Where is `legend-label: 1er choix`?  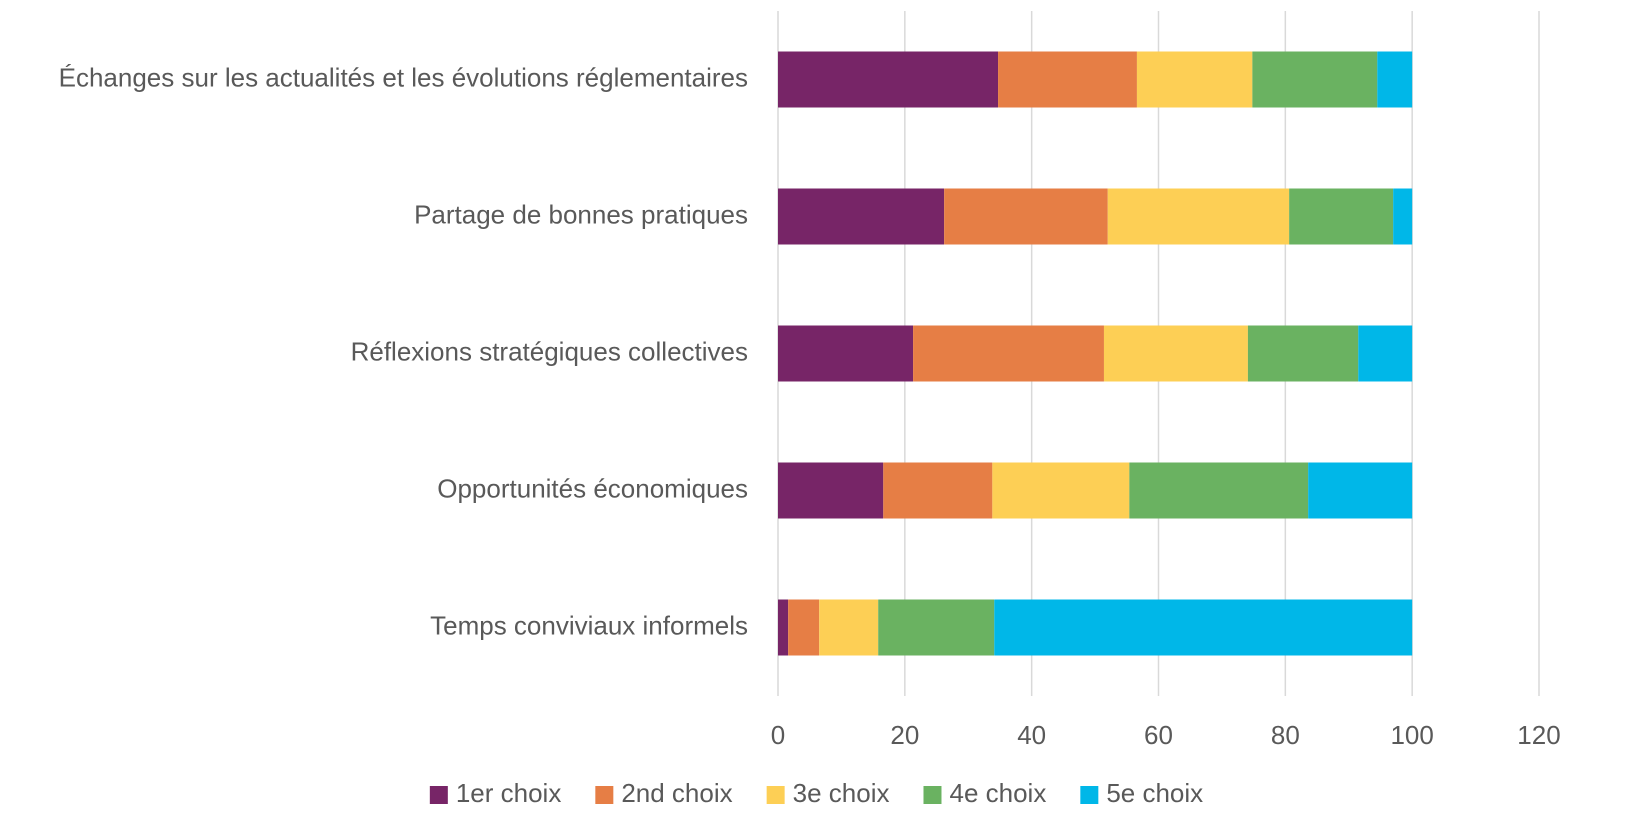 legend-label: 1er choix is located at coordinates (509, 793).